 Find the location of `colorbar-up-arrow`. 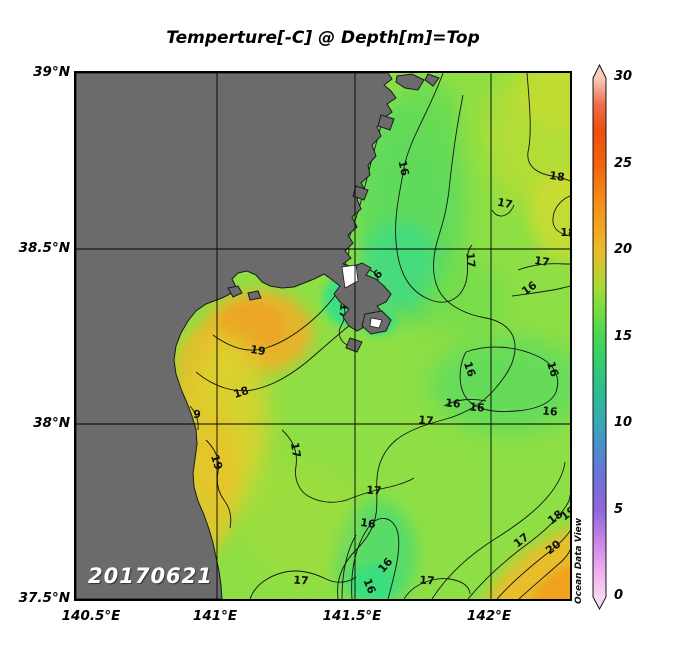

colorbar-up-arrow is located at coordinates (599, 71).